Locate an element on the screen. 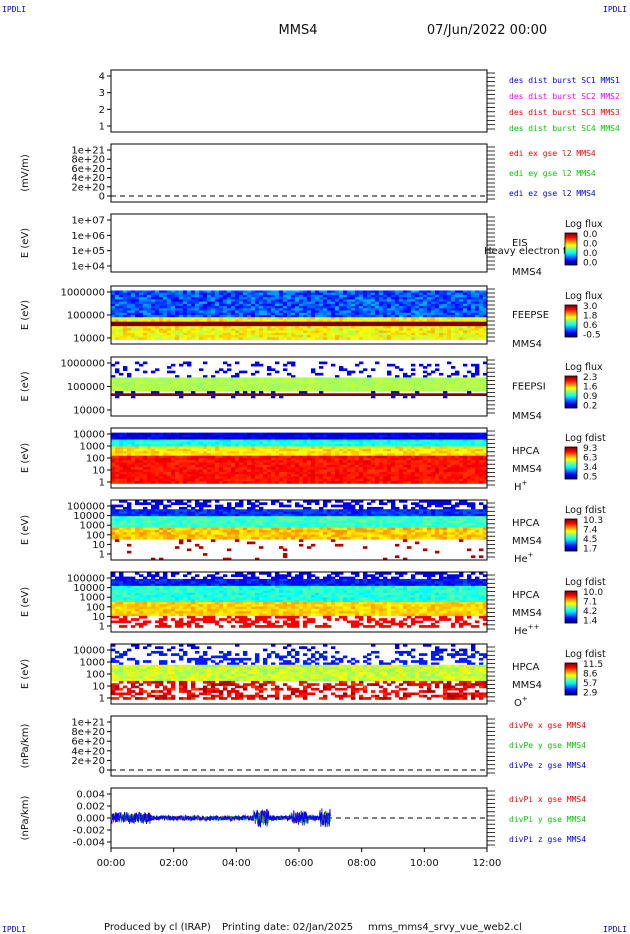  p3-overlay-text: Heavy electron to is located at coordinates (528, 251).